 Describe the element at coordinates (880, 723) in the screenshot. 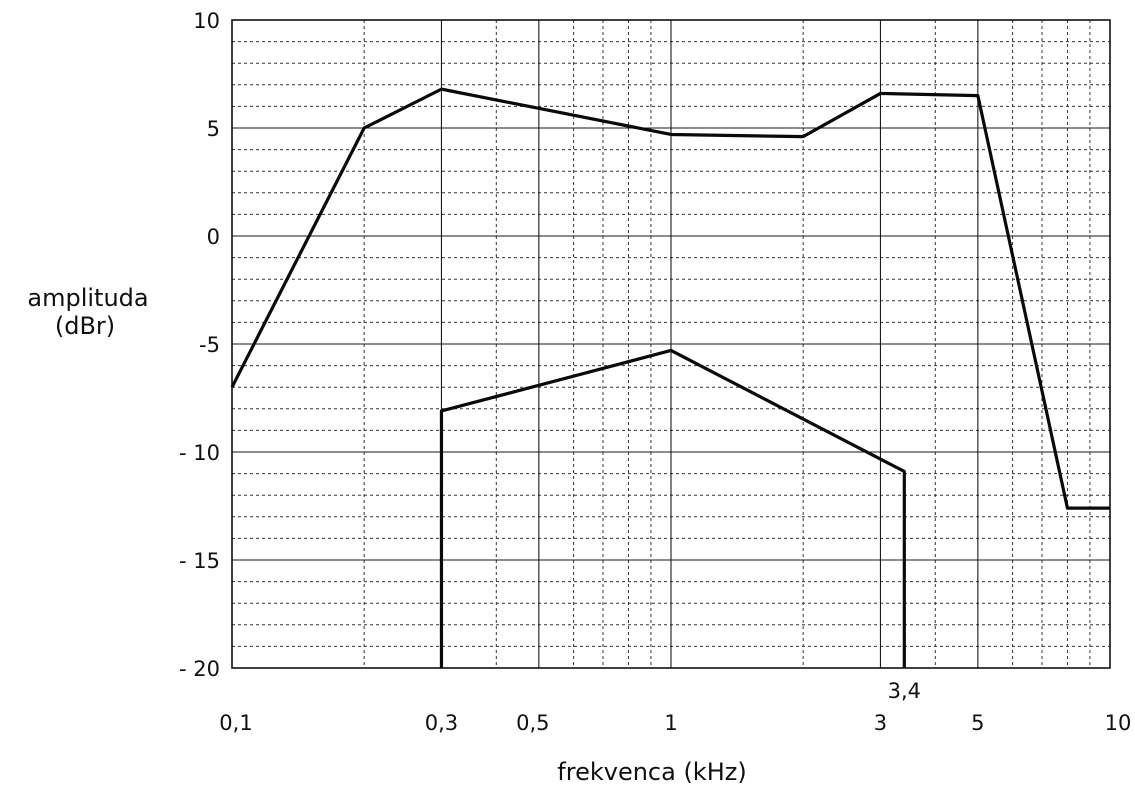

I see `x-tick-label: 3` at that location.